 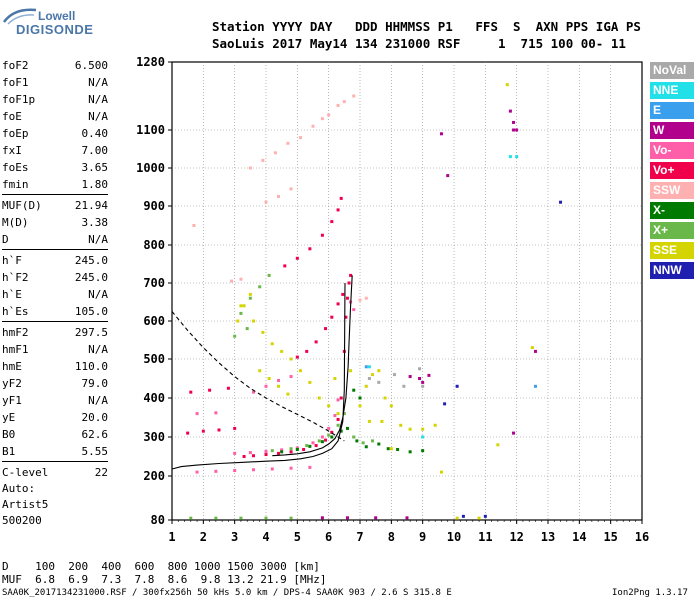 I want to click on auto-label: Auto:, so click(x=19, y=488).